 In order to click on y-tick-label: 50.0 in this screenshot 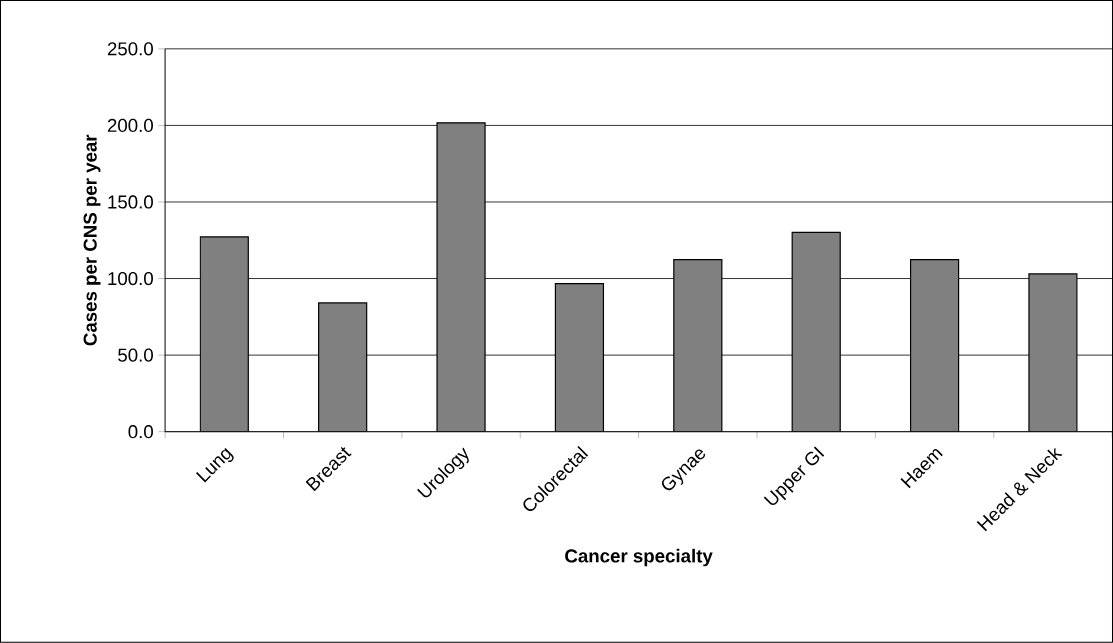, I will do `click(135, 355)`.